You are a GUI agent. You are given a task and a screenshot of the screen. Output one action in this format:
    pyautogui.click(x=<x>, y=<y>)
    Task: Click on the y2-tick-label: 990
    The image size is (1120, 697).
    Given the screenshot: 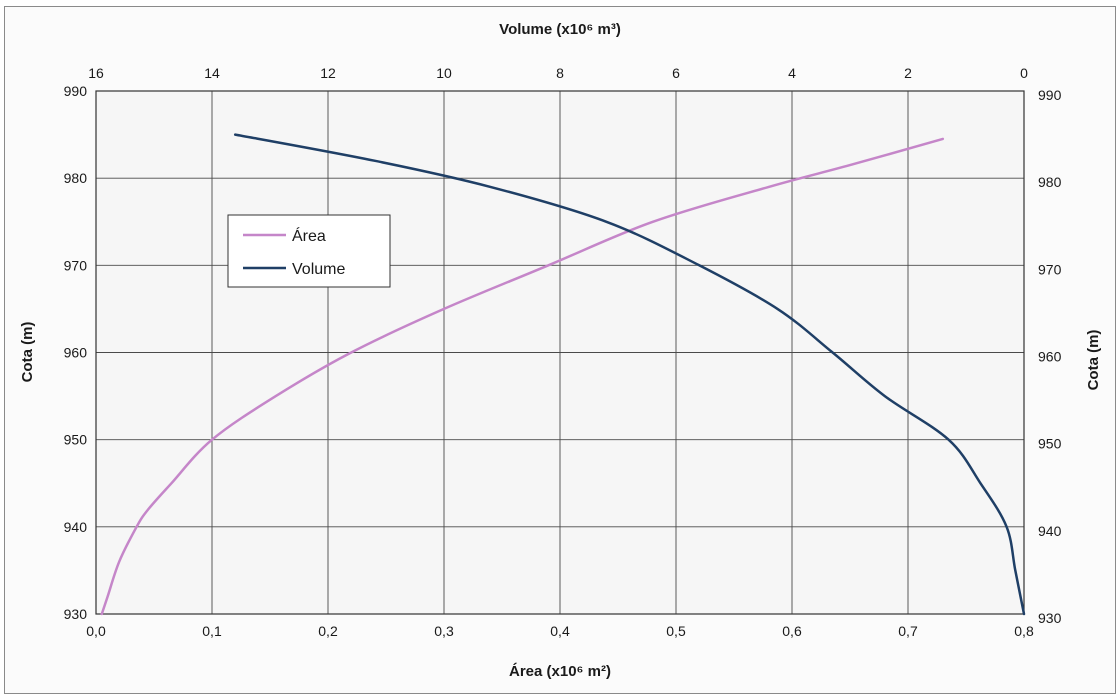 What is the action you would take?
    pyautogui.click(x=1050, y=95)
    